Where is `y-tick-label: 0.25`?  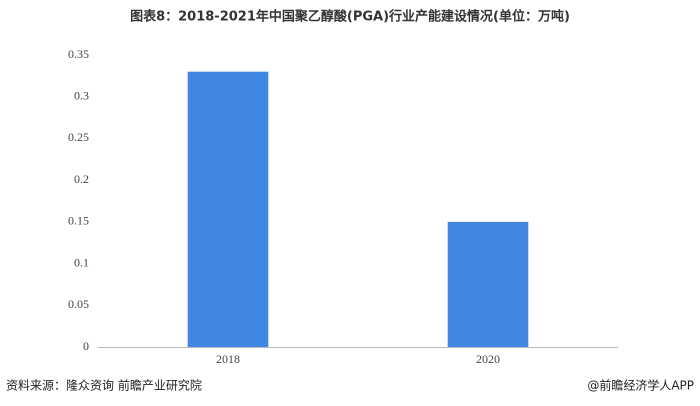 y-tick-label: 0.25 is located at coordinates (78, 137).